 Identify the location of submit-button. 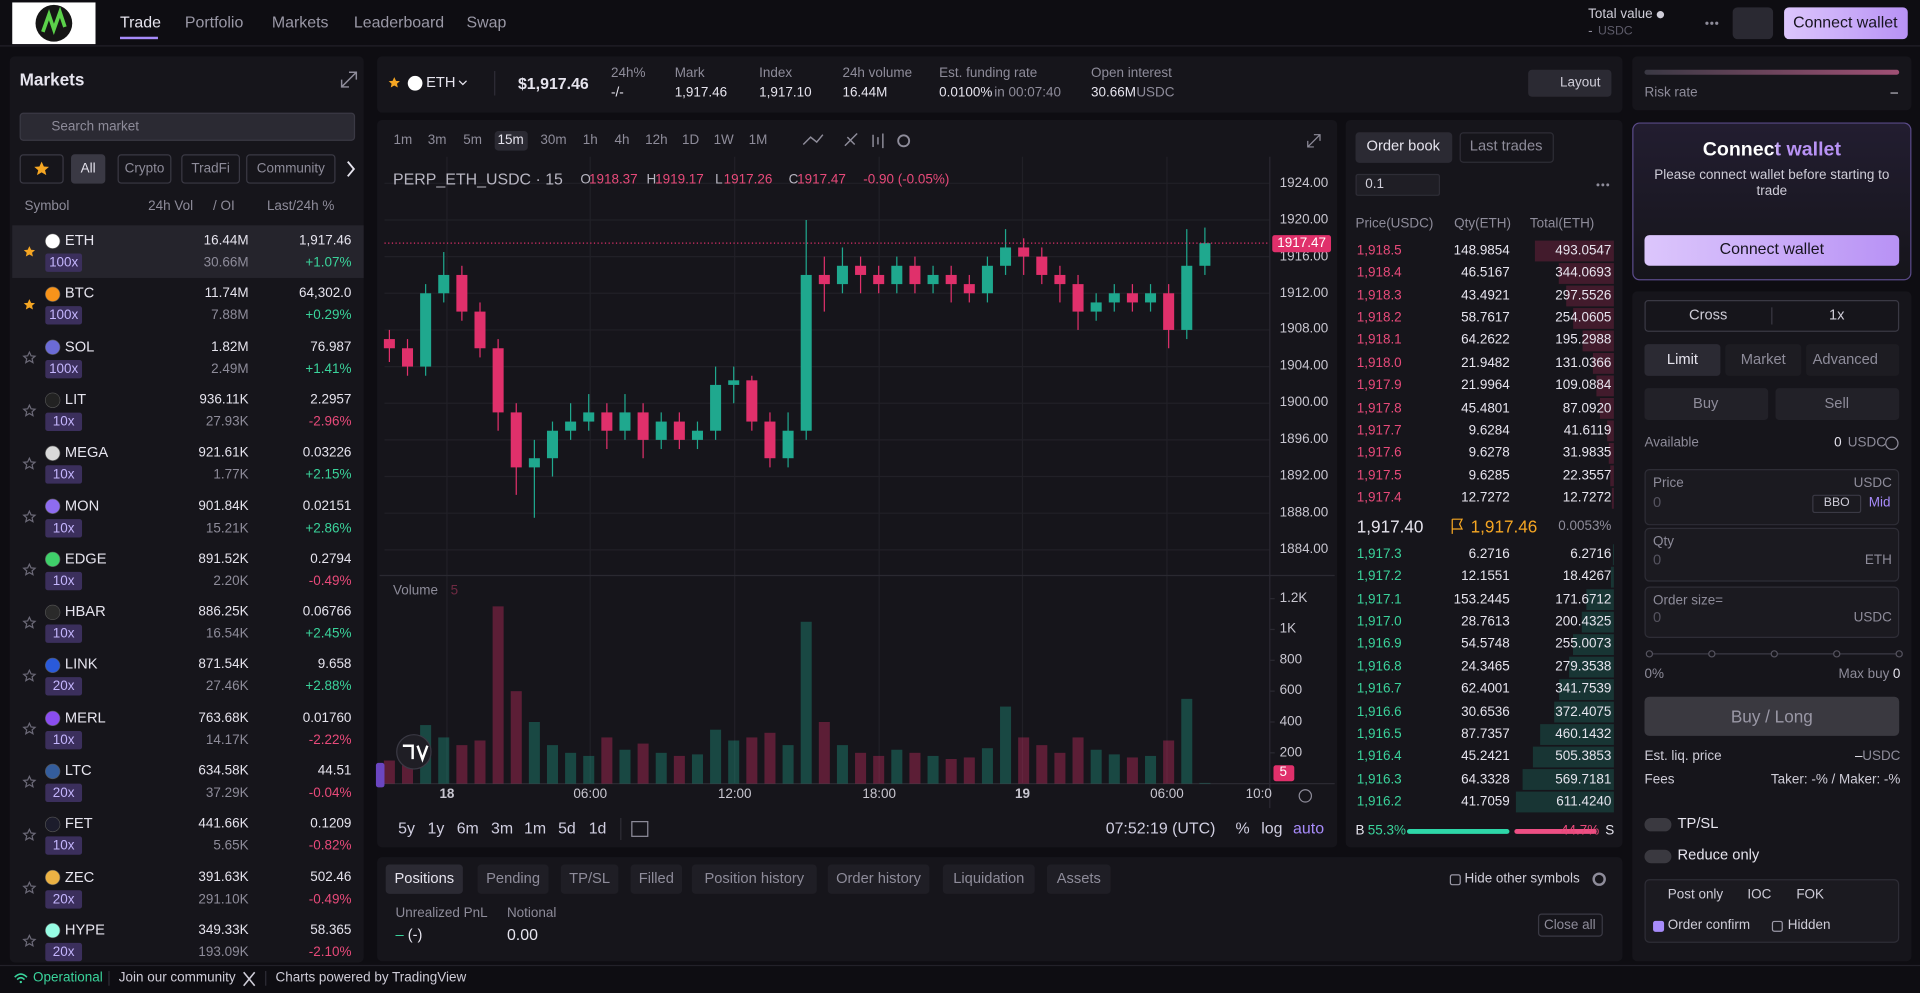
(1772, 716).